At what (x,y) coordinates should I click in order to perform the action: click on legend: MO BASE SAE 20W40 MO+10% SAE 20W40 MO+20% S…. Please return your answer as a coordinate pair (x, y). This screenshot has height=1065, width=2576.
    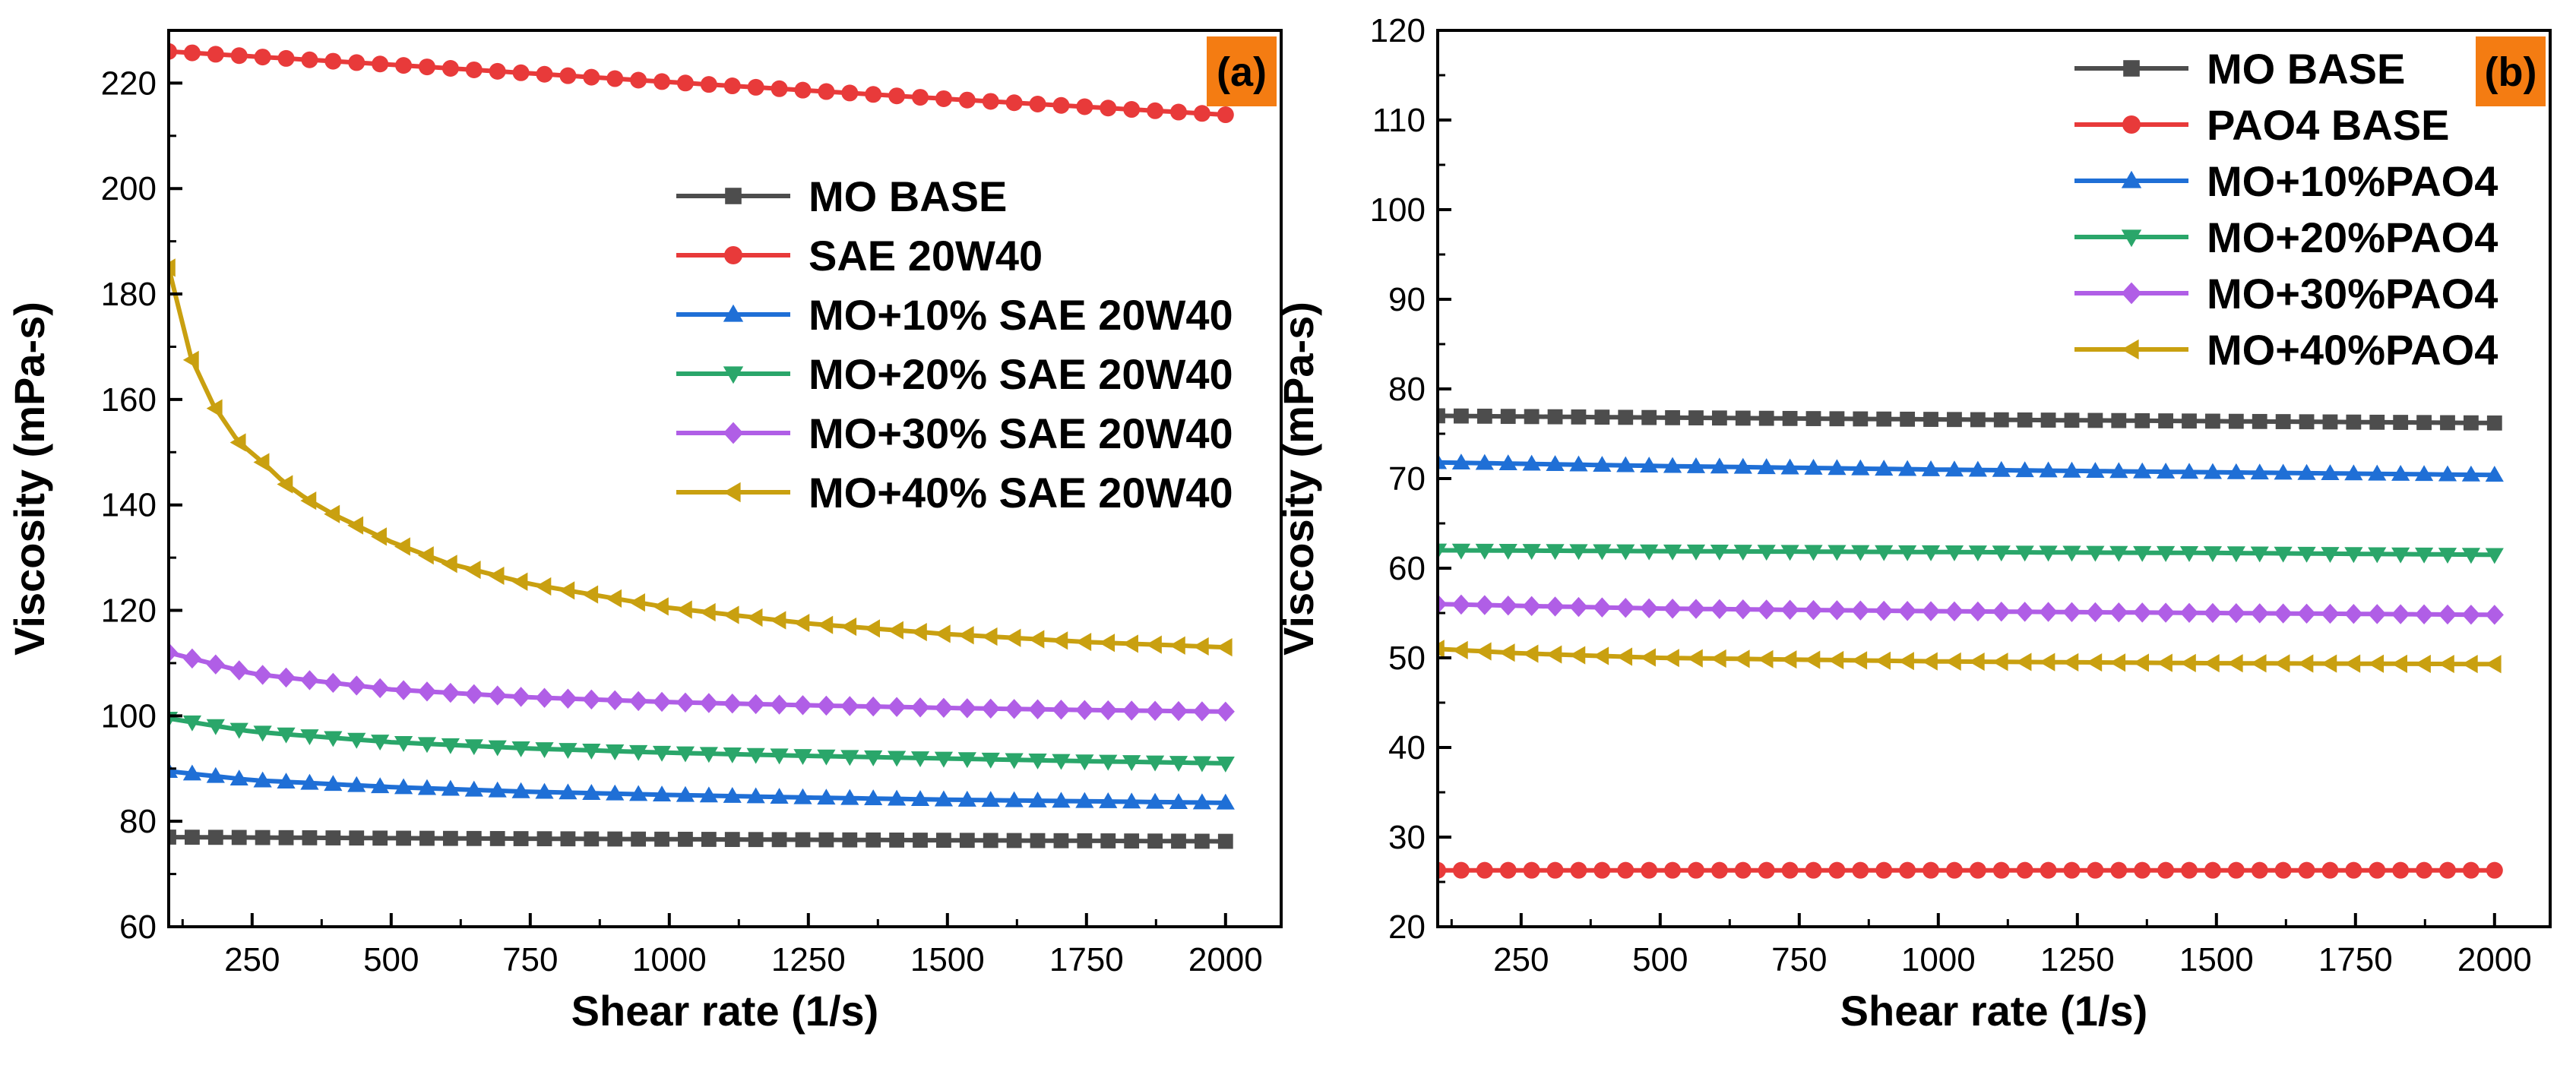
    Looking at the image, I should click on (955, 344).